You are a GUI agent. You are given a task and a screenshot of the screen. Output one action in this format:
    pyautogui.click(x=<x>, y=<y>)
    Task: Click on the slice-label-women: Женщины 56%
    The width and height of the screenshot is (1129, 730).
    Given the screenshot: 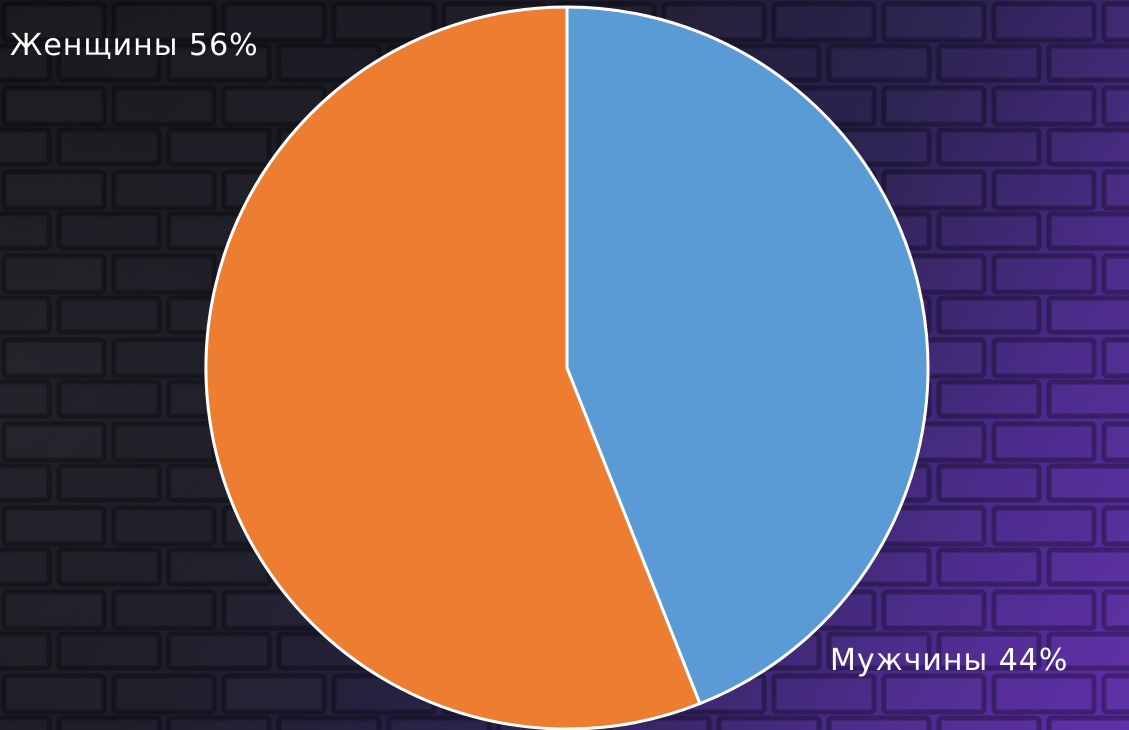 What is the action you would take?
    pyautogui.click(x=134, y=45)
    